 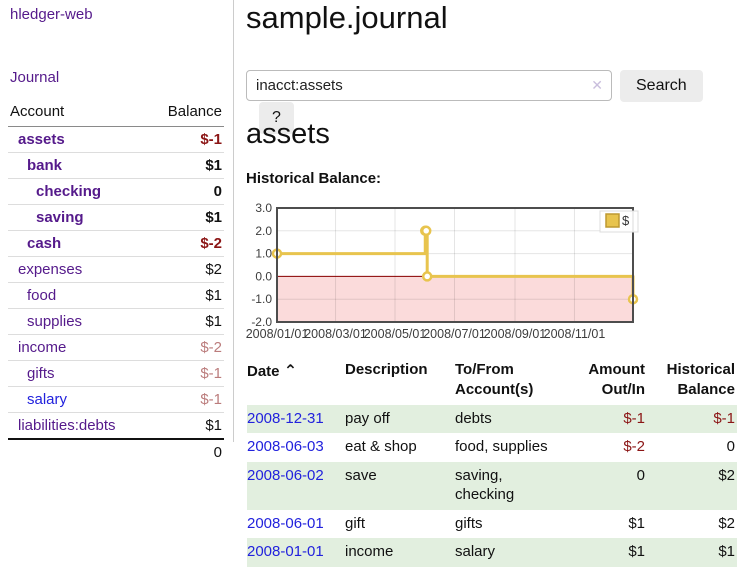 I want to click on account-row: liabilities:debts $1, so click(x=116, y=426).